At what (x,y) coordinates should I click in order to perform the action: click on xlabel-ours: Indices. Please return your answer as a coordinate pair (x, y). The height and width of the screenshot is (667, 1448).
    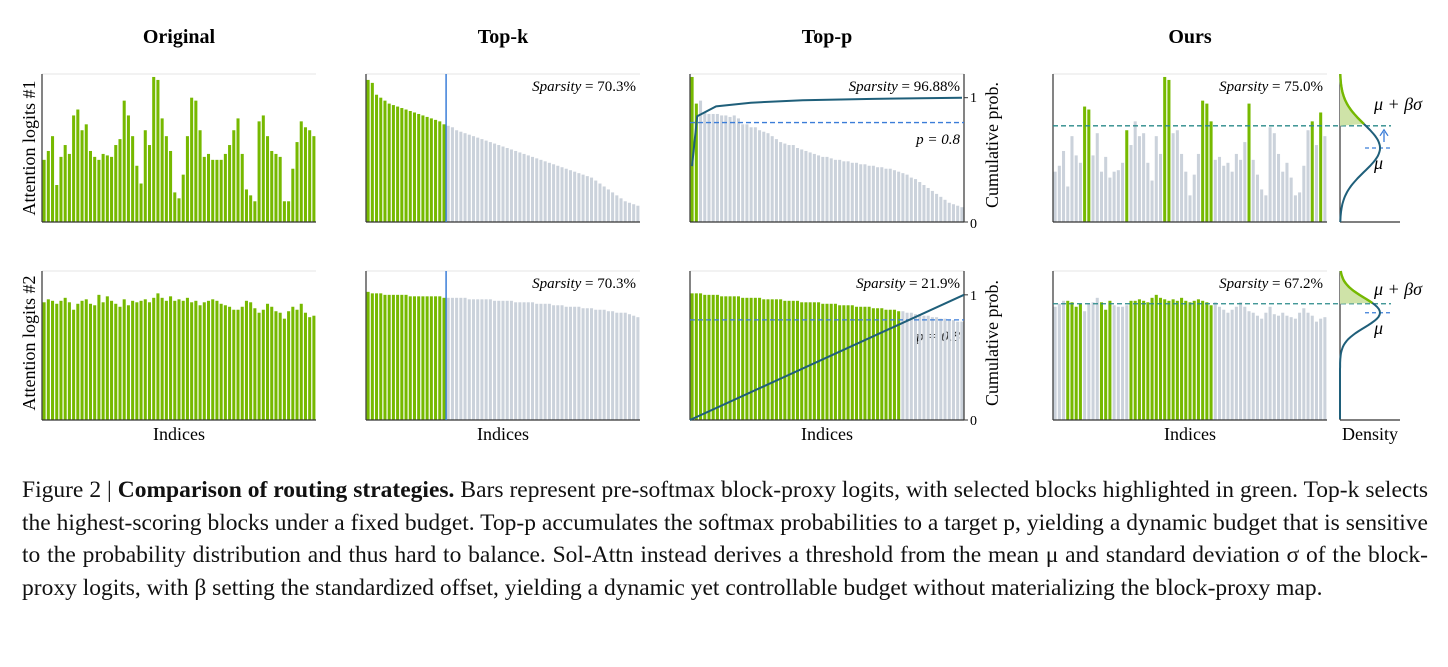
    Looking at the image, I should click on (1190, 434).